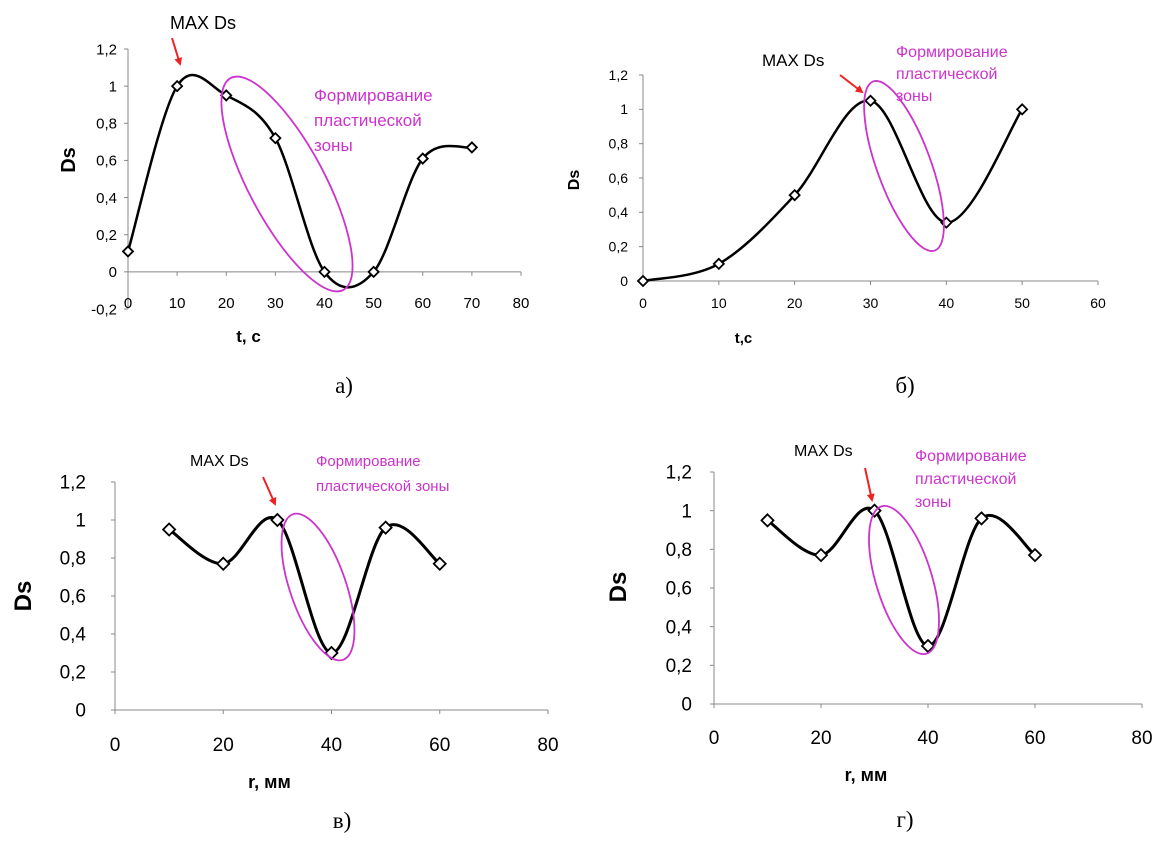  Describe the element at coordinates (719, 303) in the screenshot. I see `x-tick-label: 10` at that location.